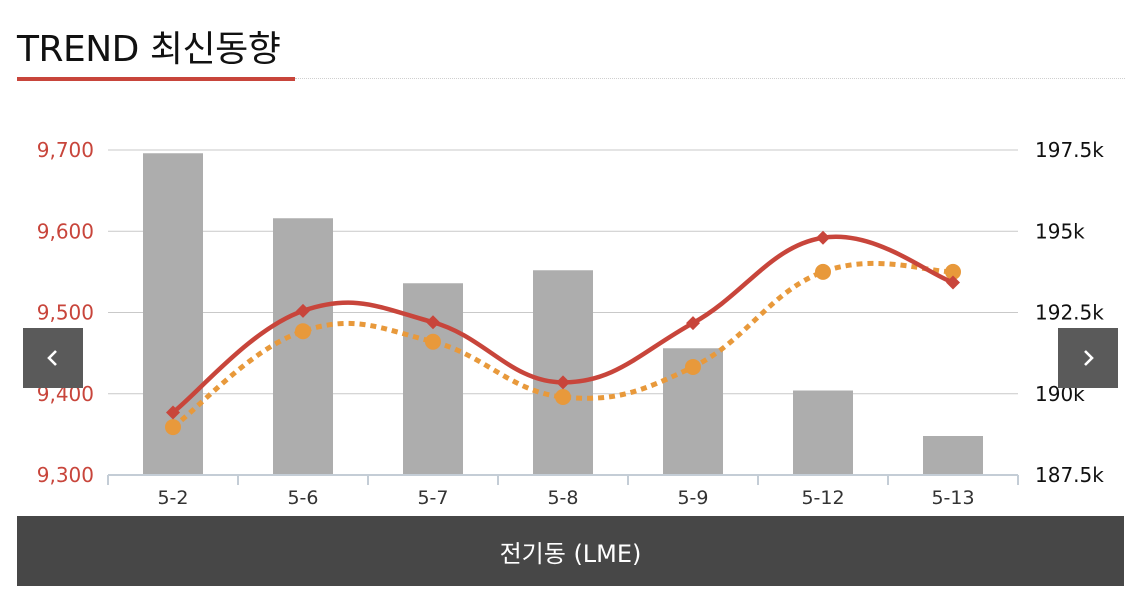 The width and height of the screenshot is (1142, 597). I want to click on chevron-left-icon, so click(52, 358).